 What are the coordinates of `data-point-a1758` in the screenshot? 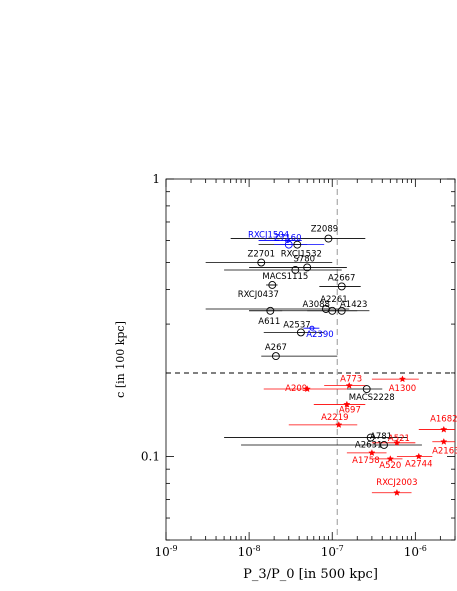 It's located at (372, 452).